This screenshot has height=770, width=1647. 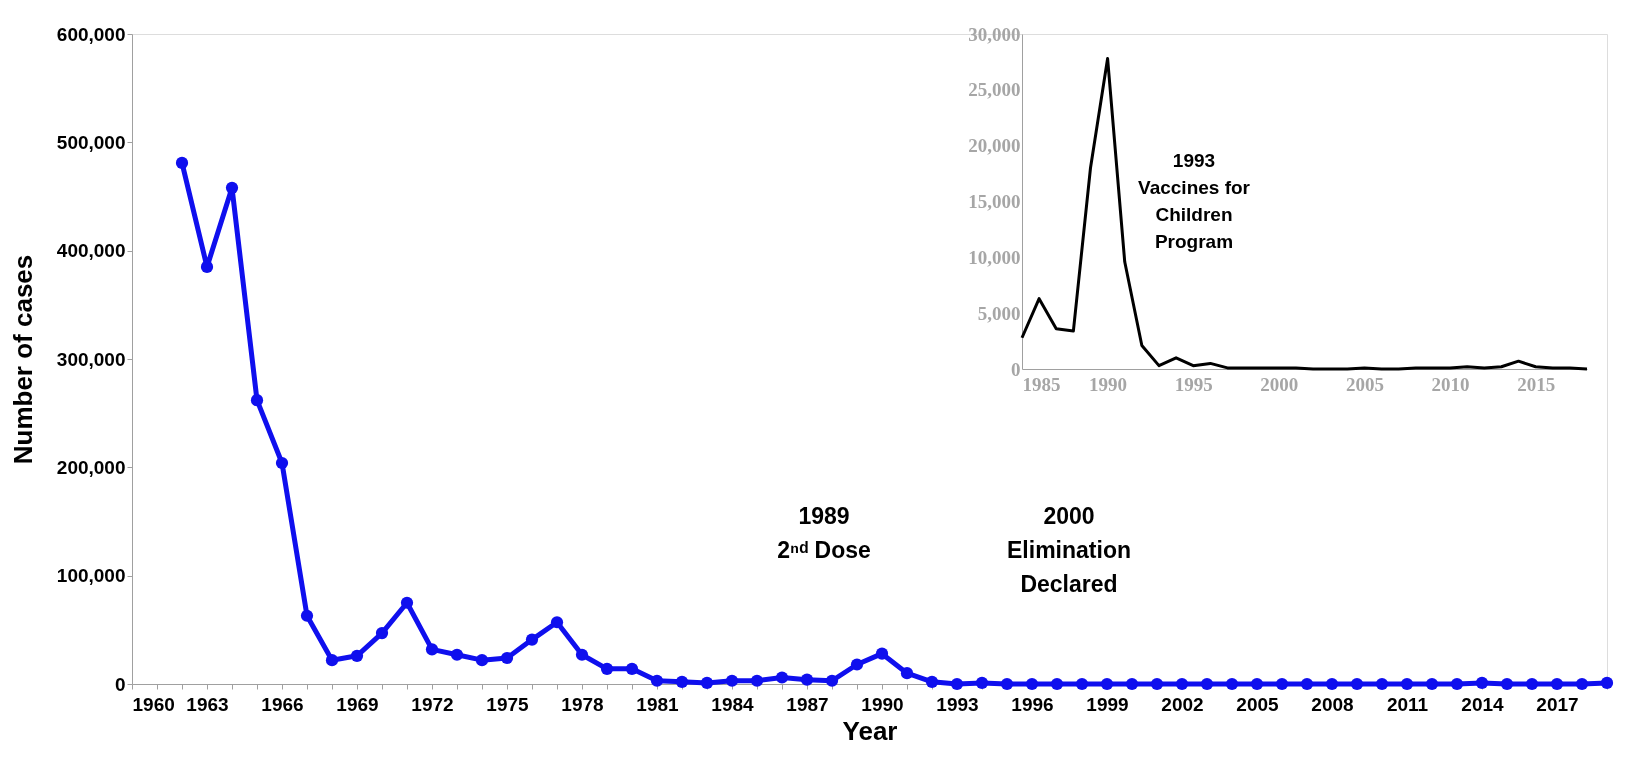 What do you see at coordinates (824, 533) in the screenshot?
I see `annotation: 1989 2ⁿᵈ Dose` at bounding box center [824, 533].